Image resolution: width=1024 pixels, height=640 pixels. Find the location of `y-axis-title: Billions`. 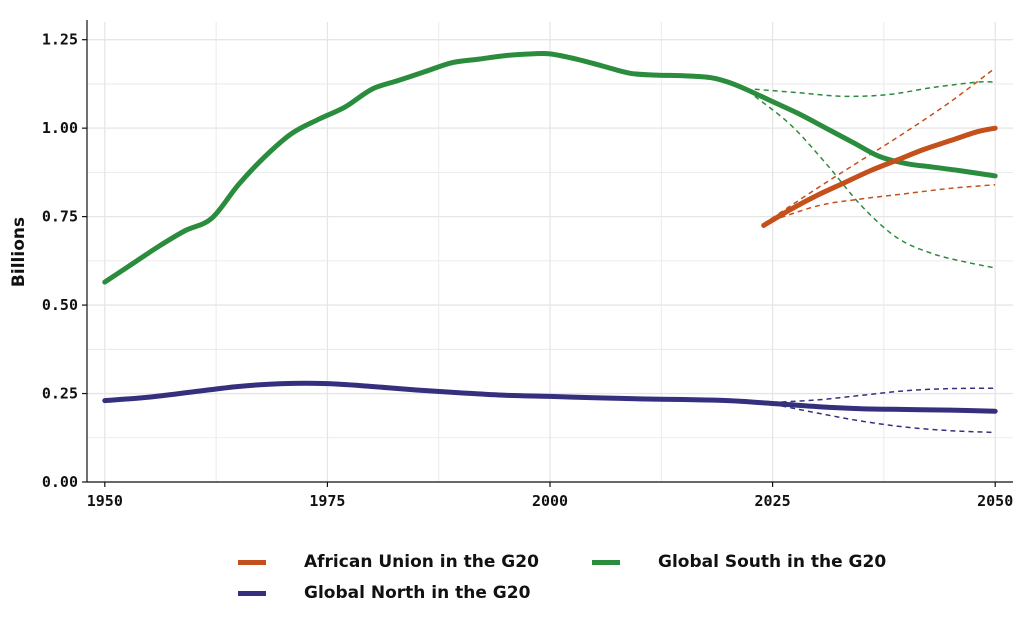

y-axis-title: Billions is located at coordinates (19, 252).